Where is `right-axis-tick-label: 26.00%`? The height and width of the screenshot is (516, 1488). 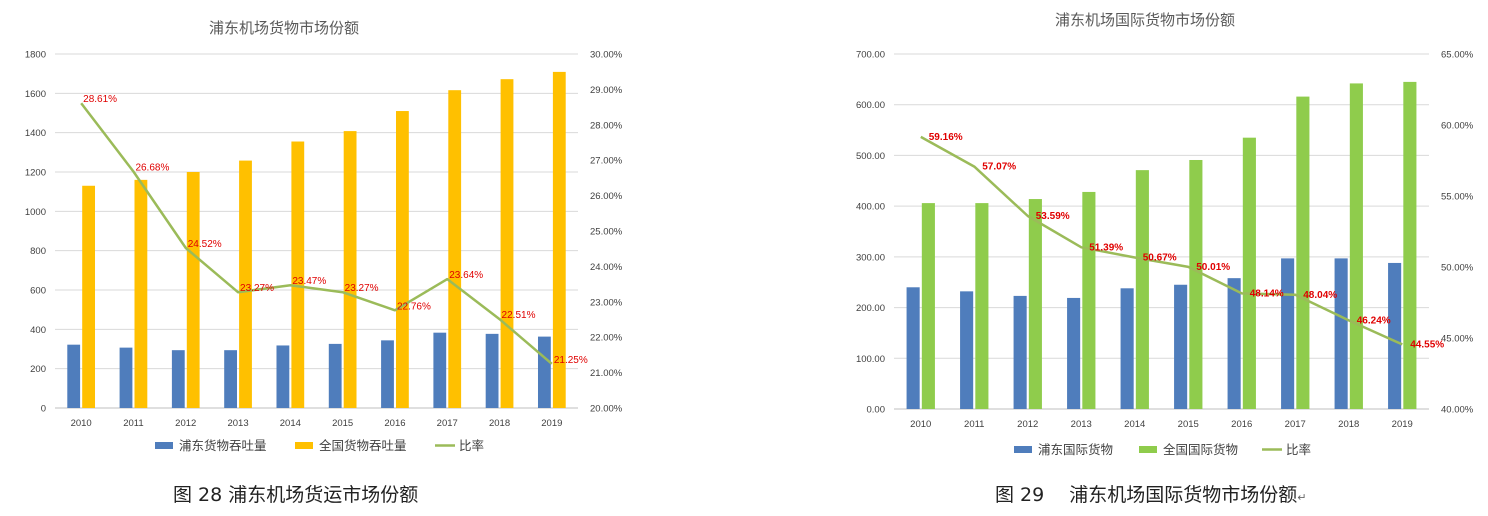
right-axis-tick-label: 26.00% is located at coordinates (606, 196).